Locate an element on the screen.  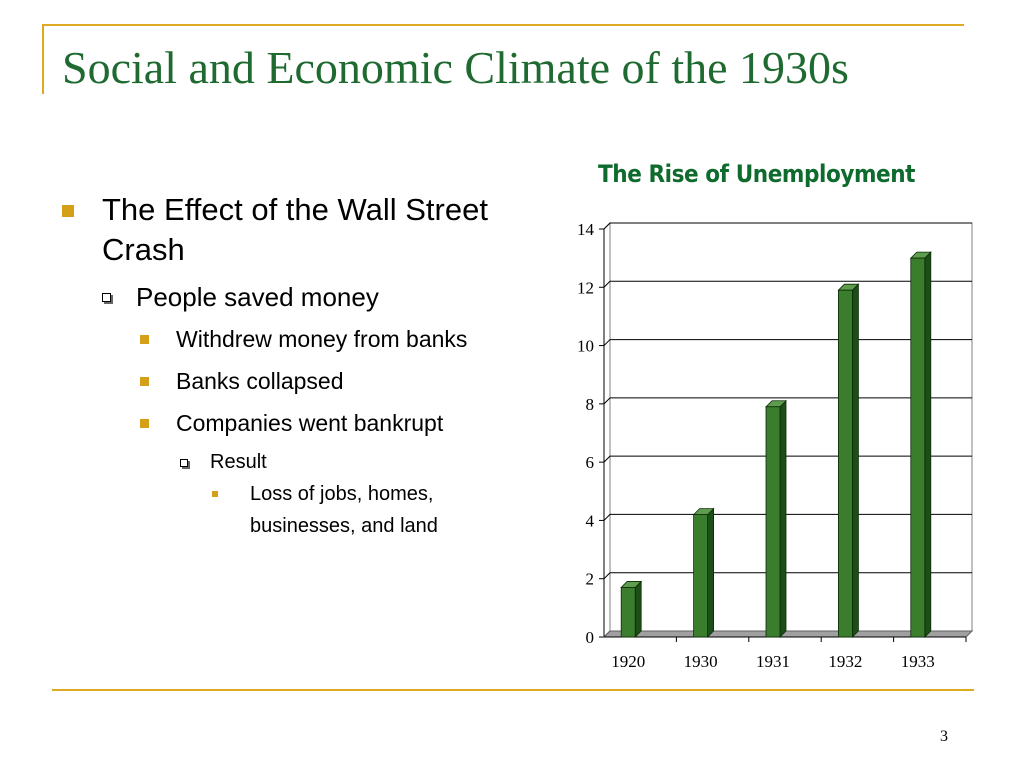
bullet-text: People saved money is located at coordinates (257, 297).